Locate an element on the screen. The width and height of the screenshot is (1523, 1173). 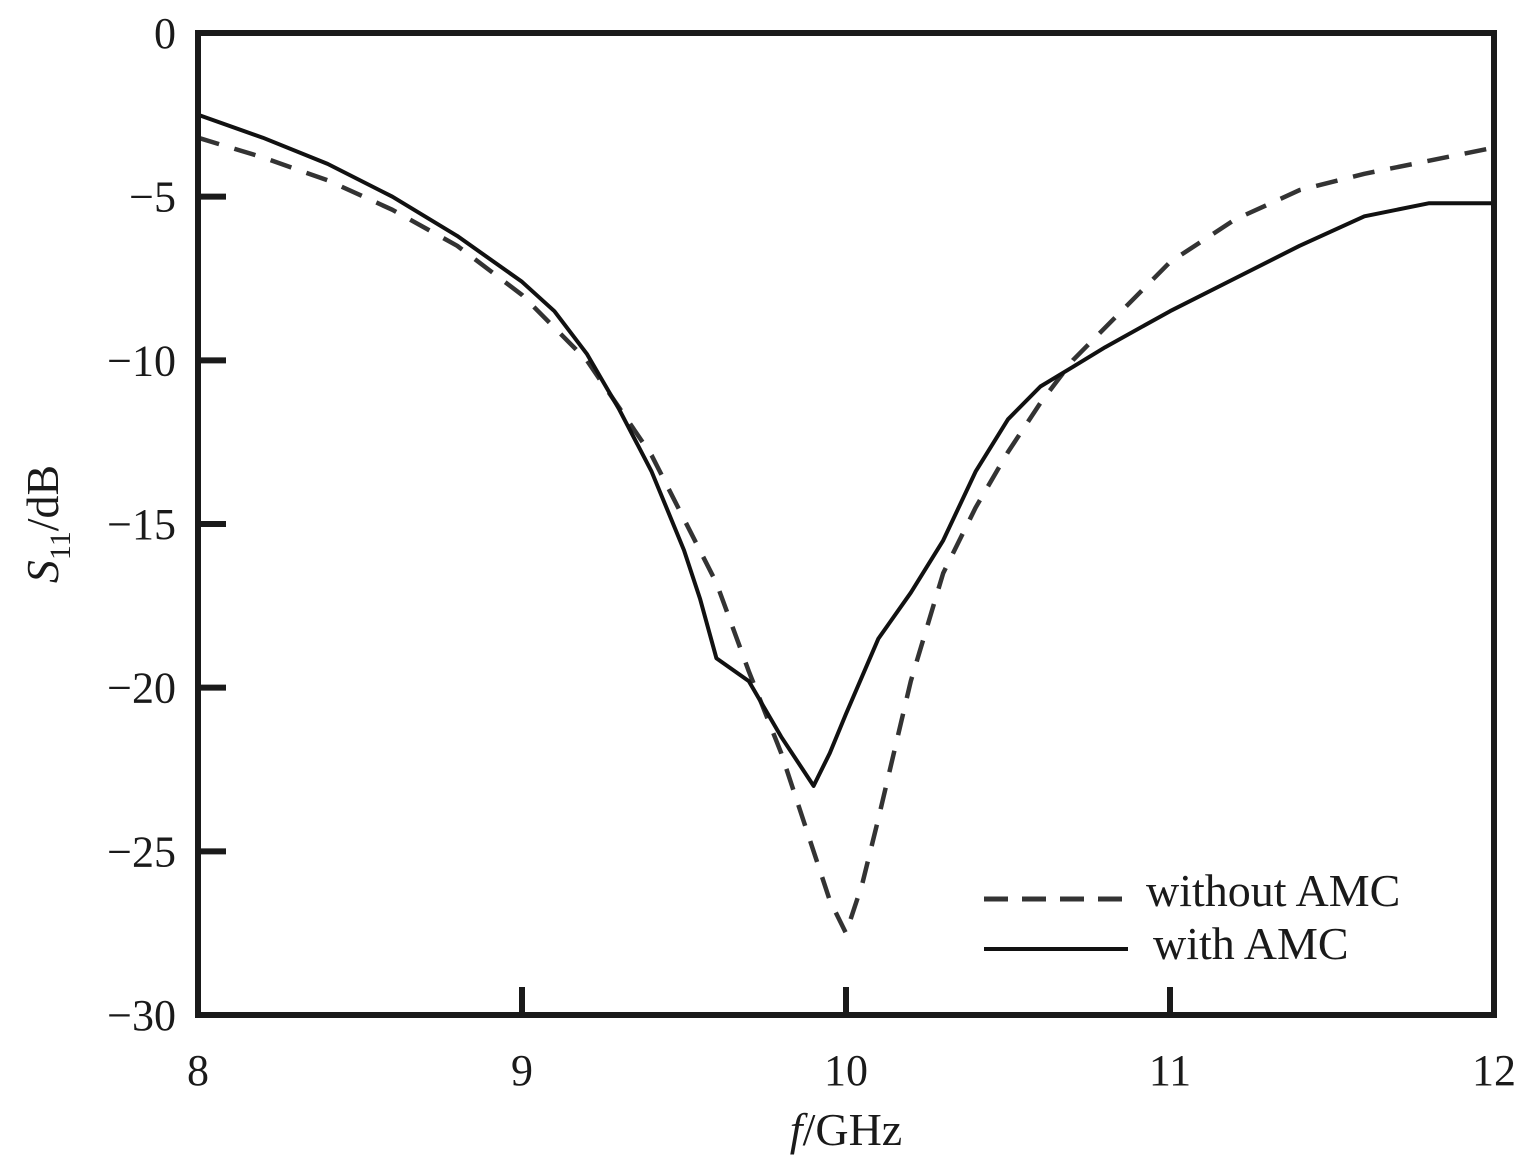
x-tick-label: 11 is located at coordinates (1170, 1070).